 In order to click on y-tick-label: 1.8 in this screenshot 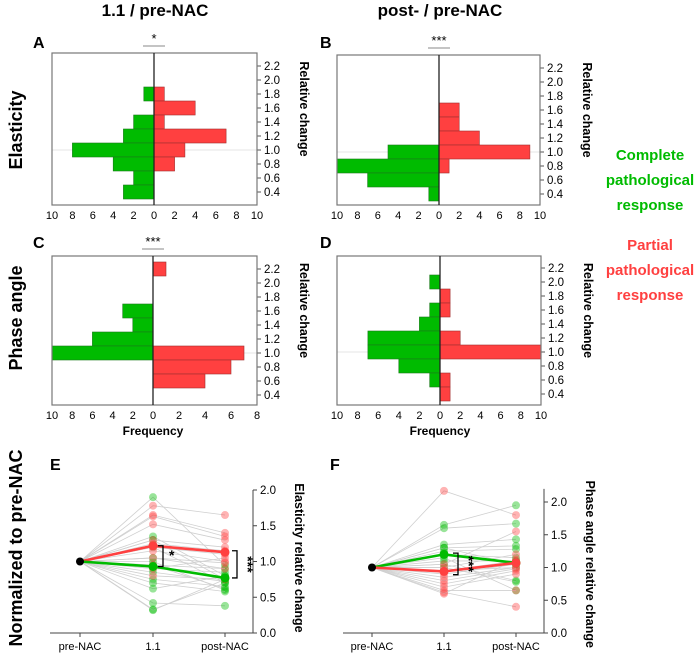, I will do `click(272, 95)`.